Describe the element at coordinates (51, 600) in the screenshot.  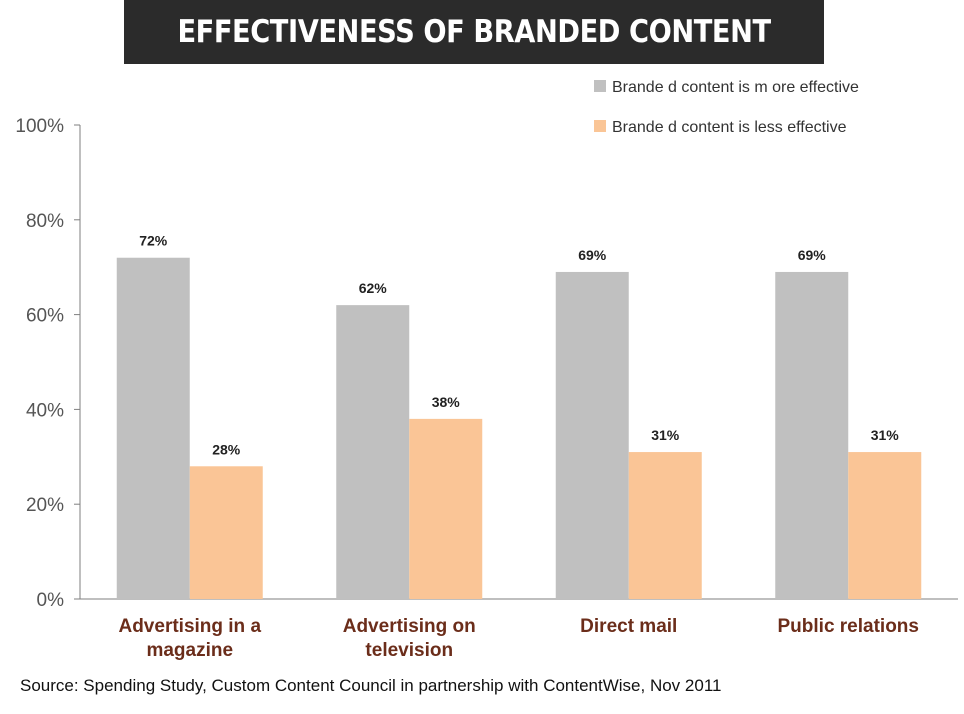
I see `y-tick-label: 0%` at that location.